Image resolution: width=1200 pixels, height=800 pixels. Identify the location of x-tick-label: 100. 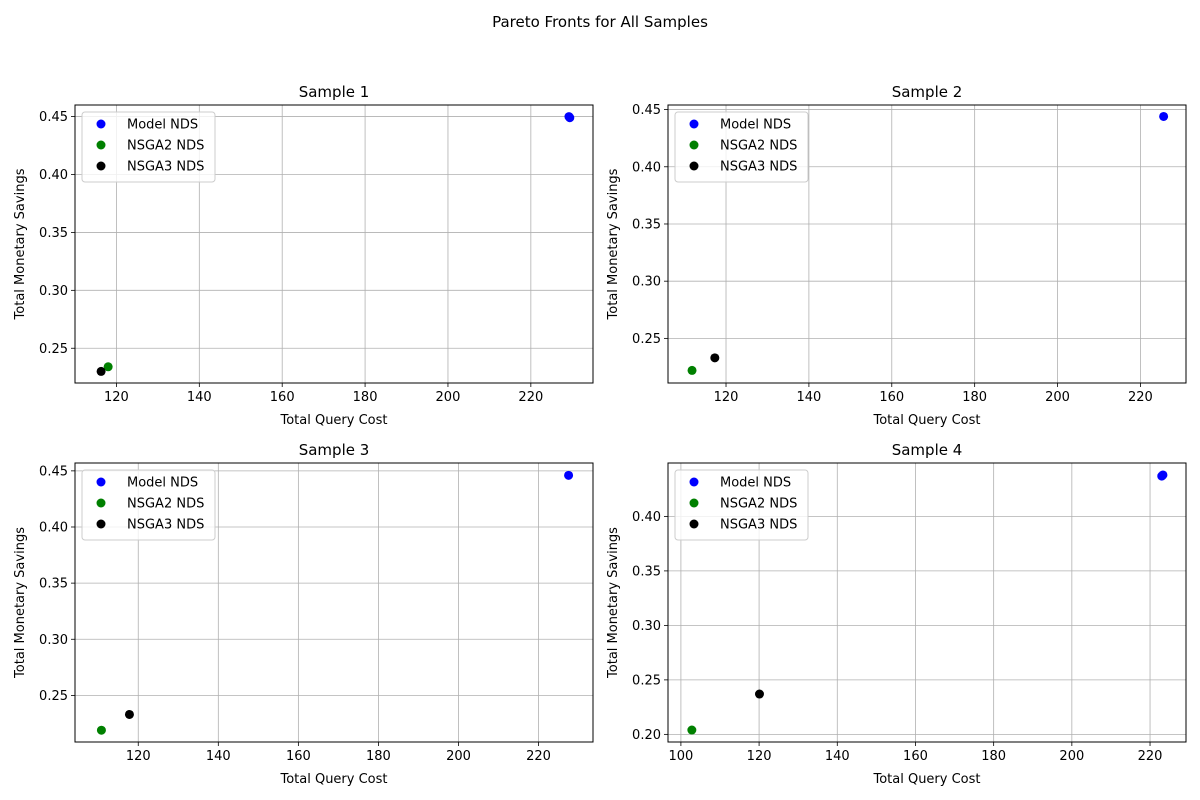
(680, 756).